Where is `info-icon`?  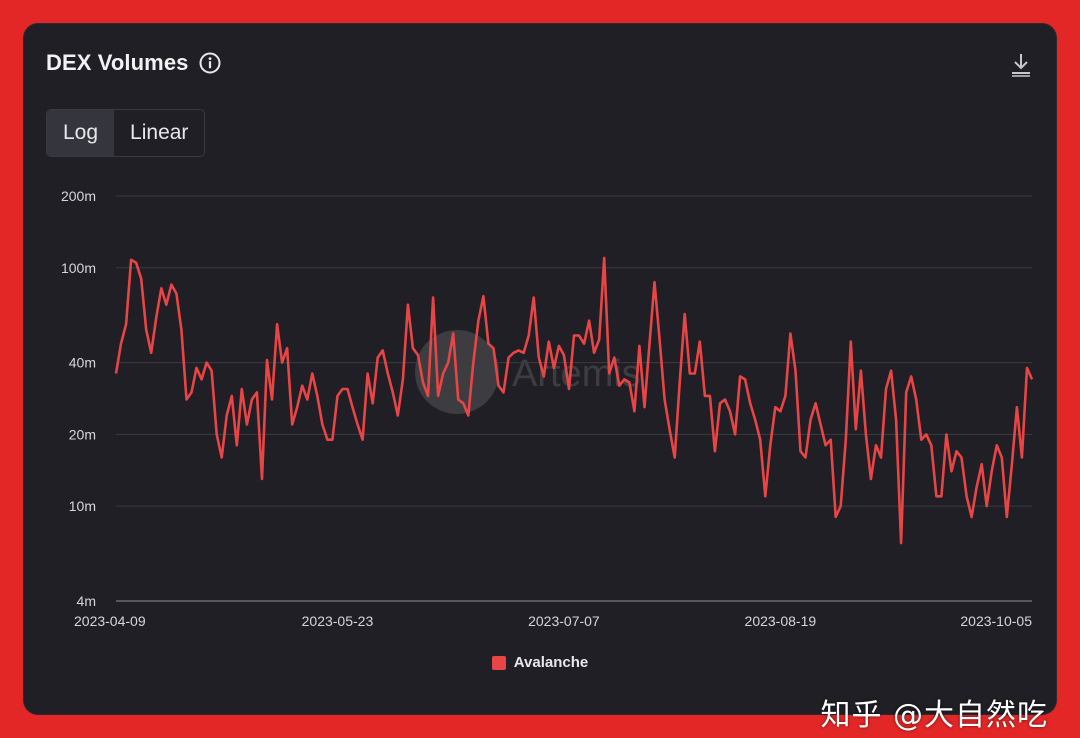
info-icon is located at coordinates (210, 63).